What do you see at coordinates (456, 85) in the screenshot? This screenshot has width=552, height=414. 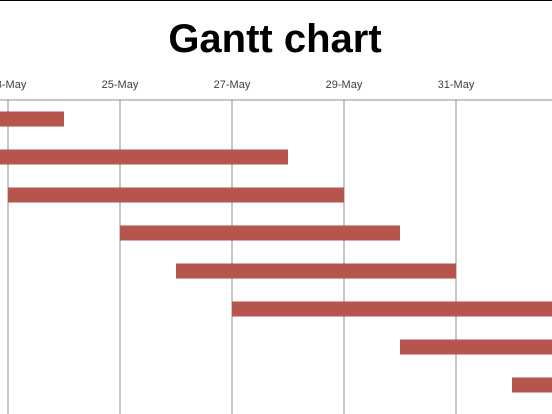 I see `x-tick-label: 31-May` at bounding box center [456, 85].